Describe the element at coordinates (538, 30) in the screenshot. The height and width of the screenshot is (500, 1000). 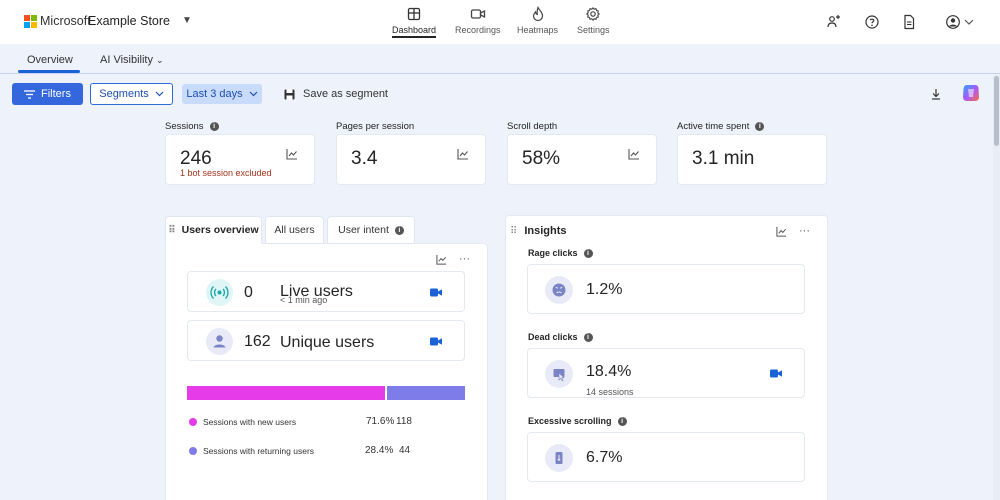
I see `nav-label: Heatmaps` at that location.